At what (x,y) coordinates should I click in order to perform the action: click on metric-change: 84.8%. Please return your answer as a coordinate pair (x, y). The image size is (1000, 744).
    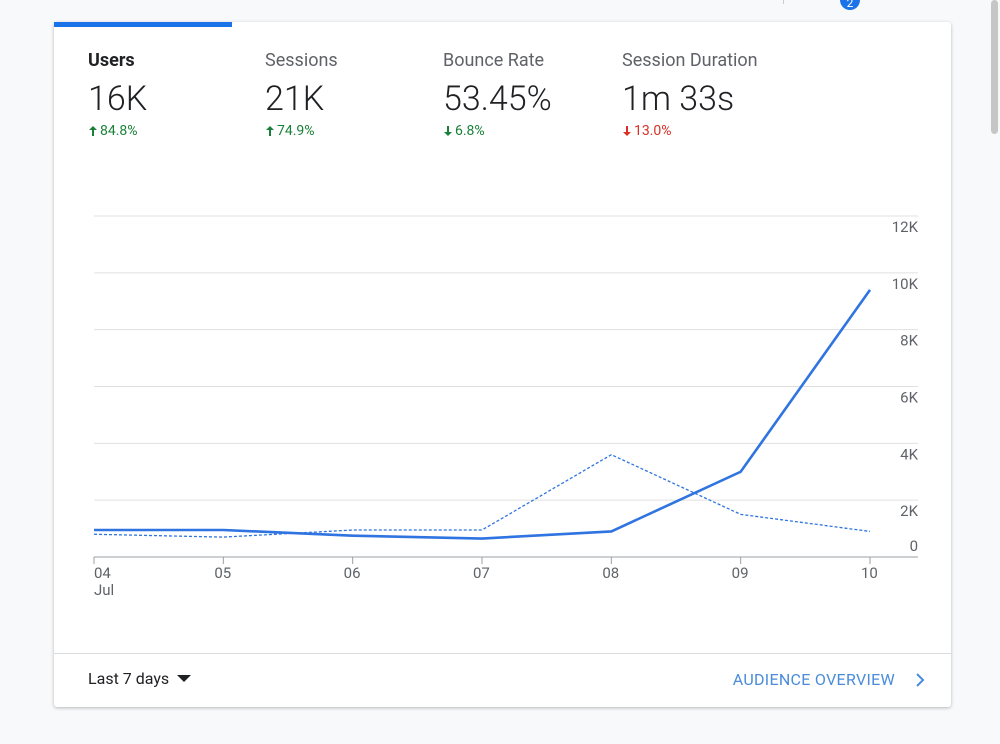
    Looking at the image, I should click on (117, 131).